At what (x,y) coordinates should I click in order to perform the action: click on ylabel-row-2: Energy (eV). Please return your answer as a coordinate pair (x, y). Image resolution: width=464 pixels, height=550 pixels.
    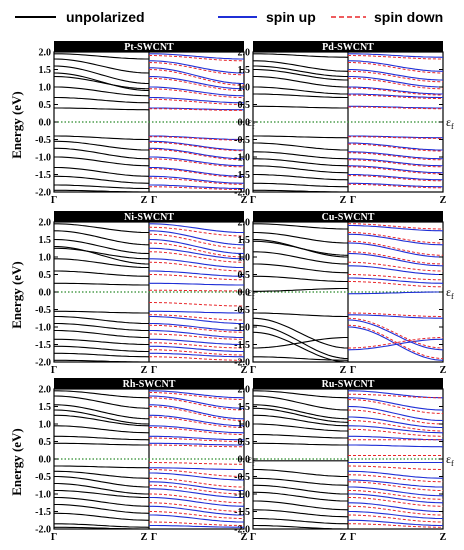
    Looking at the image, I should click on (16, 295).